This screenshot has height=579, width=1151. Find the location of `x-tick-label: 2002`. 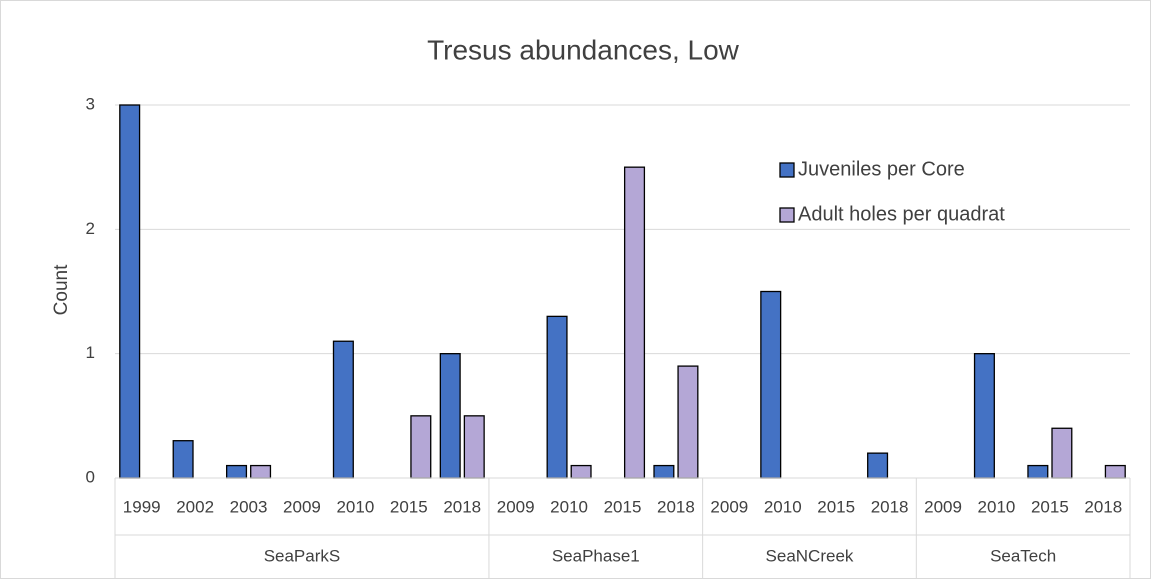

x-tick-label: 2002 is located at coordinates (195, 506).